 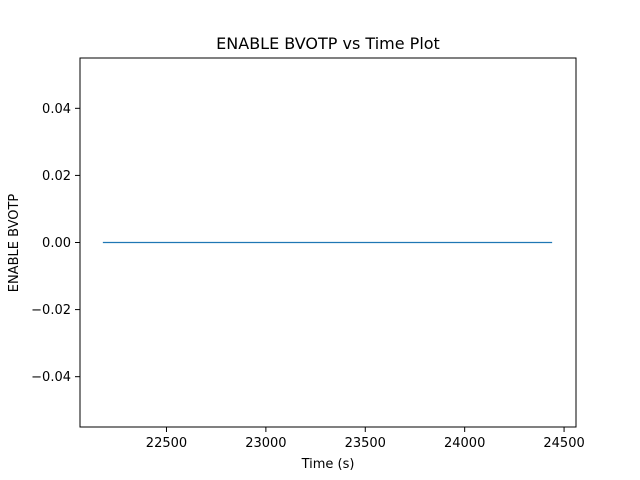 I want to click on y-tick-label: 0.00, so click(x=56, y=243).